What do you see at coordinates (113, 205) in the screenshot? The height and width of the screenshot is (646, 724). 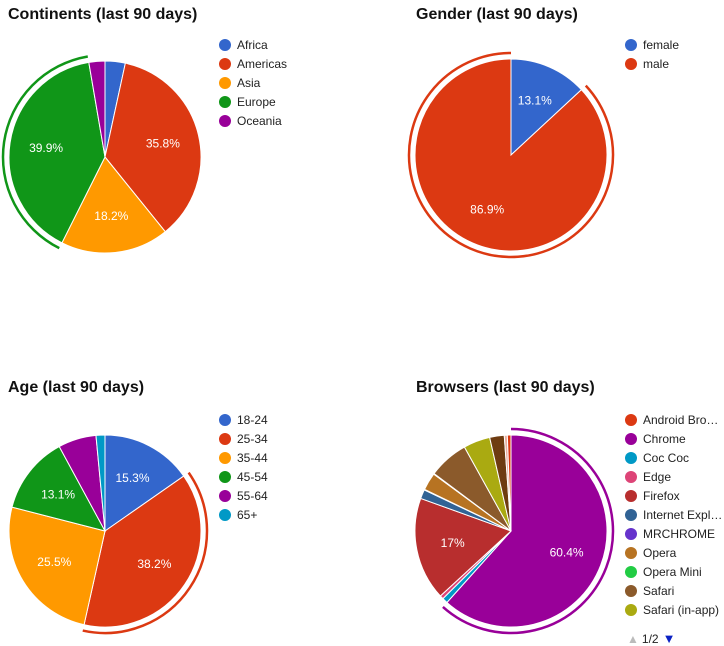 I see `pie-slice-asia` at bounding box center [113, 205].